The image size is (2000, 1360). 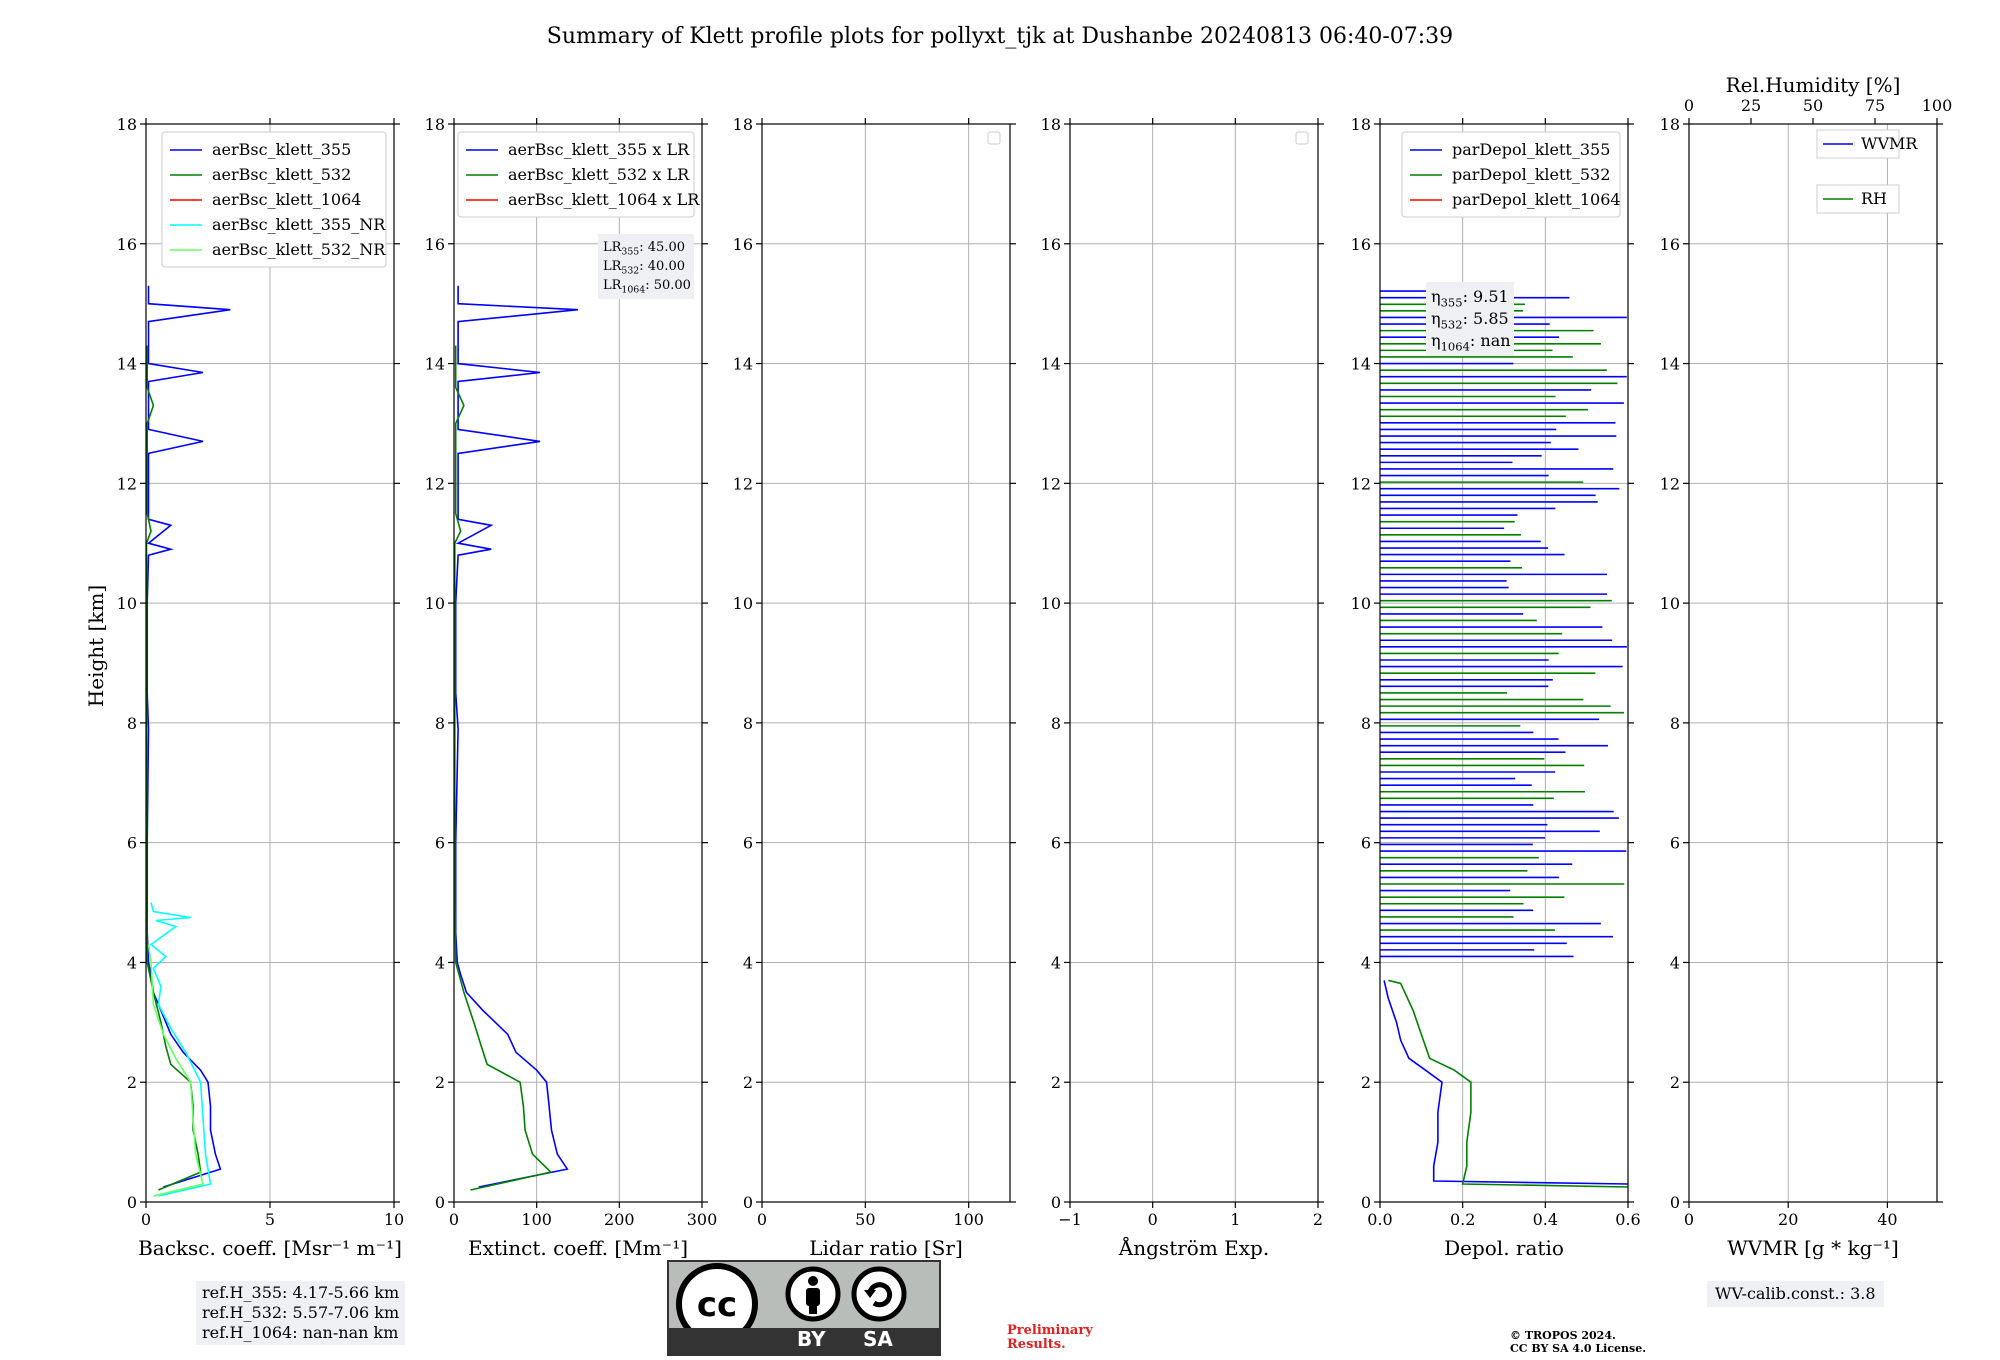 I want to click on x-axis-label: WVMR [g * kg⁻¹], so click(x=1813, y=1248).